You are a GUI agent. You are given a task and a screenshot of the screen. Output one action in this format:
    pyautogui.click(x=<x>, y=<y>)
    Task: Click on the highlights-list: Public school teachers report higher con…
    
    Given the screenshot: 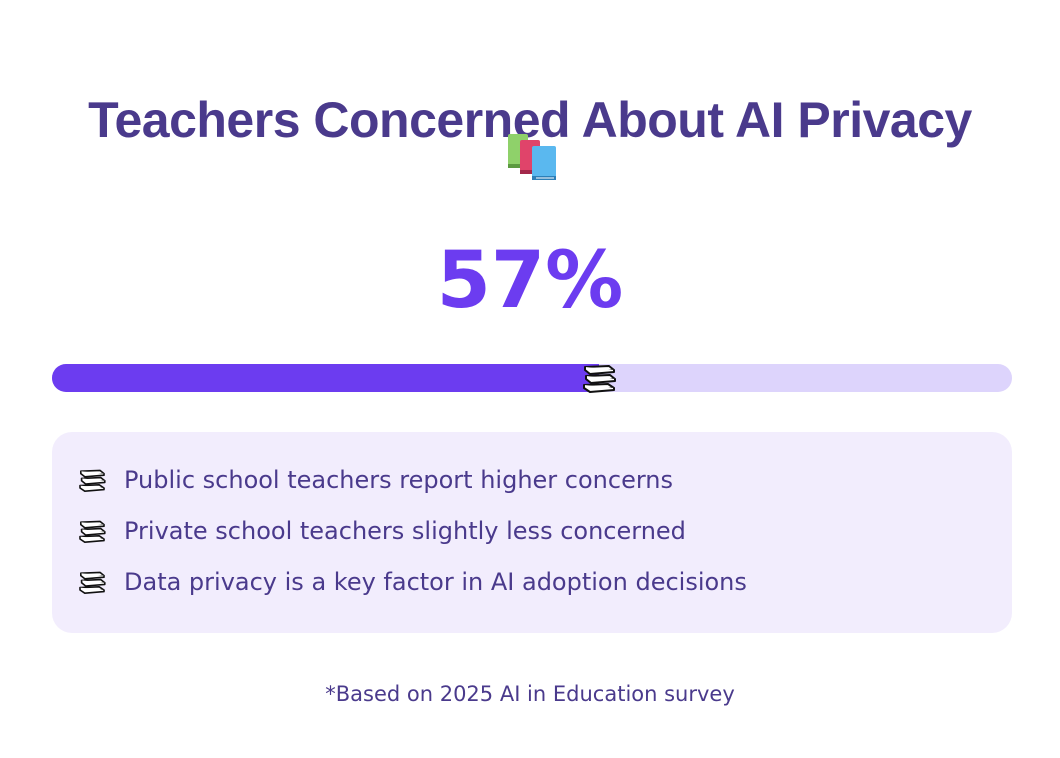 What is the action you would take?
    pyautogui.click(x=411, y=530)
    